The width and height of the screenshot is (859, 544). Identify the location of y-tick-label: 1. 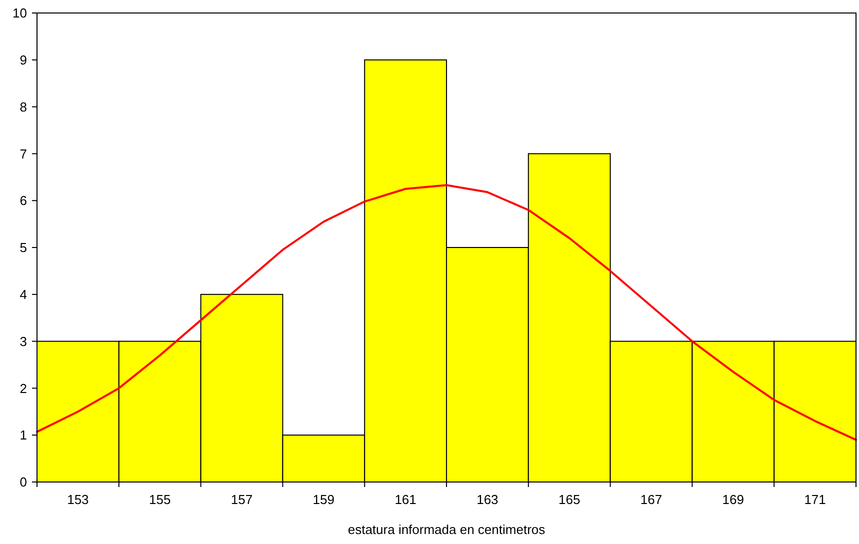
(23, 435).